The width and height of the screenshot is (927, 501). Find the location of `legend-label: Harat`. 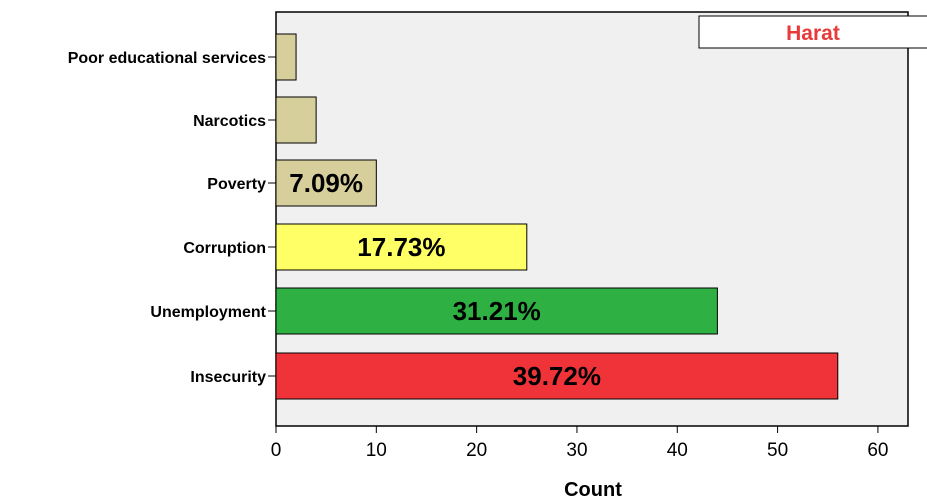

legend-label: Harat is located at coordinates (813, 33).